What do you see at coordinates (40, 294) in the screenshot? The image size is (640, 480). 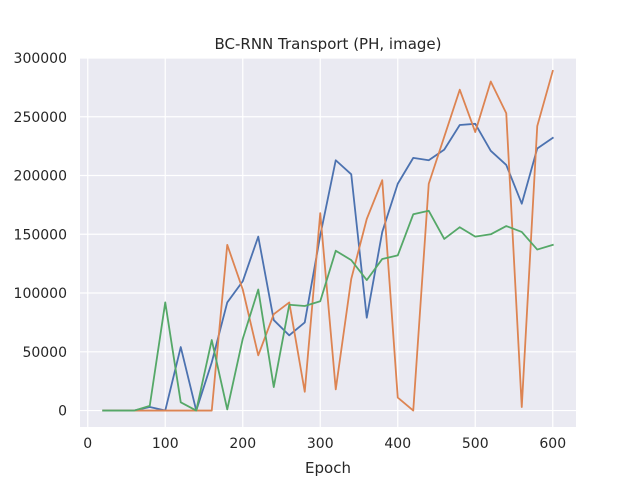 I see `y-tick-label: 100000` at bounding box center [40, 294].